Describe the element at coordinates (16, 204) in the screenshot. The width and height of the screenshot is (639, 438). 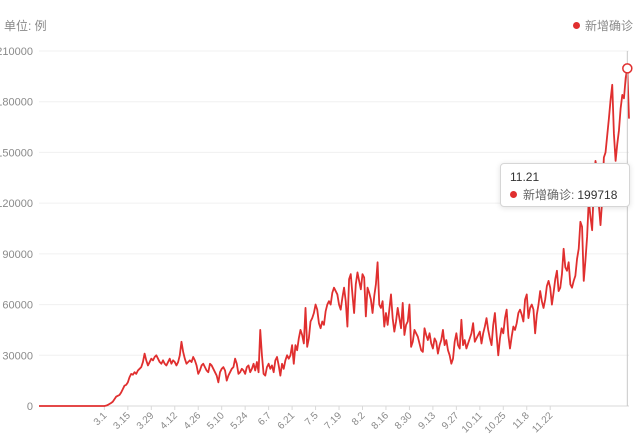
I see `y-tick-label: 120000` at that location.